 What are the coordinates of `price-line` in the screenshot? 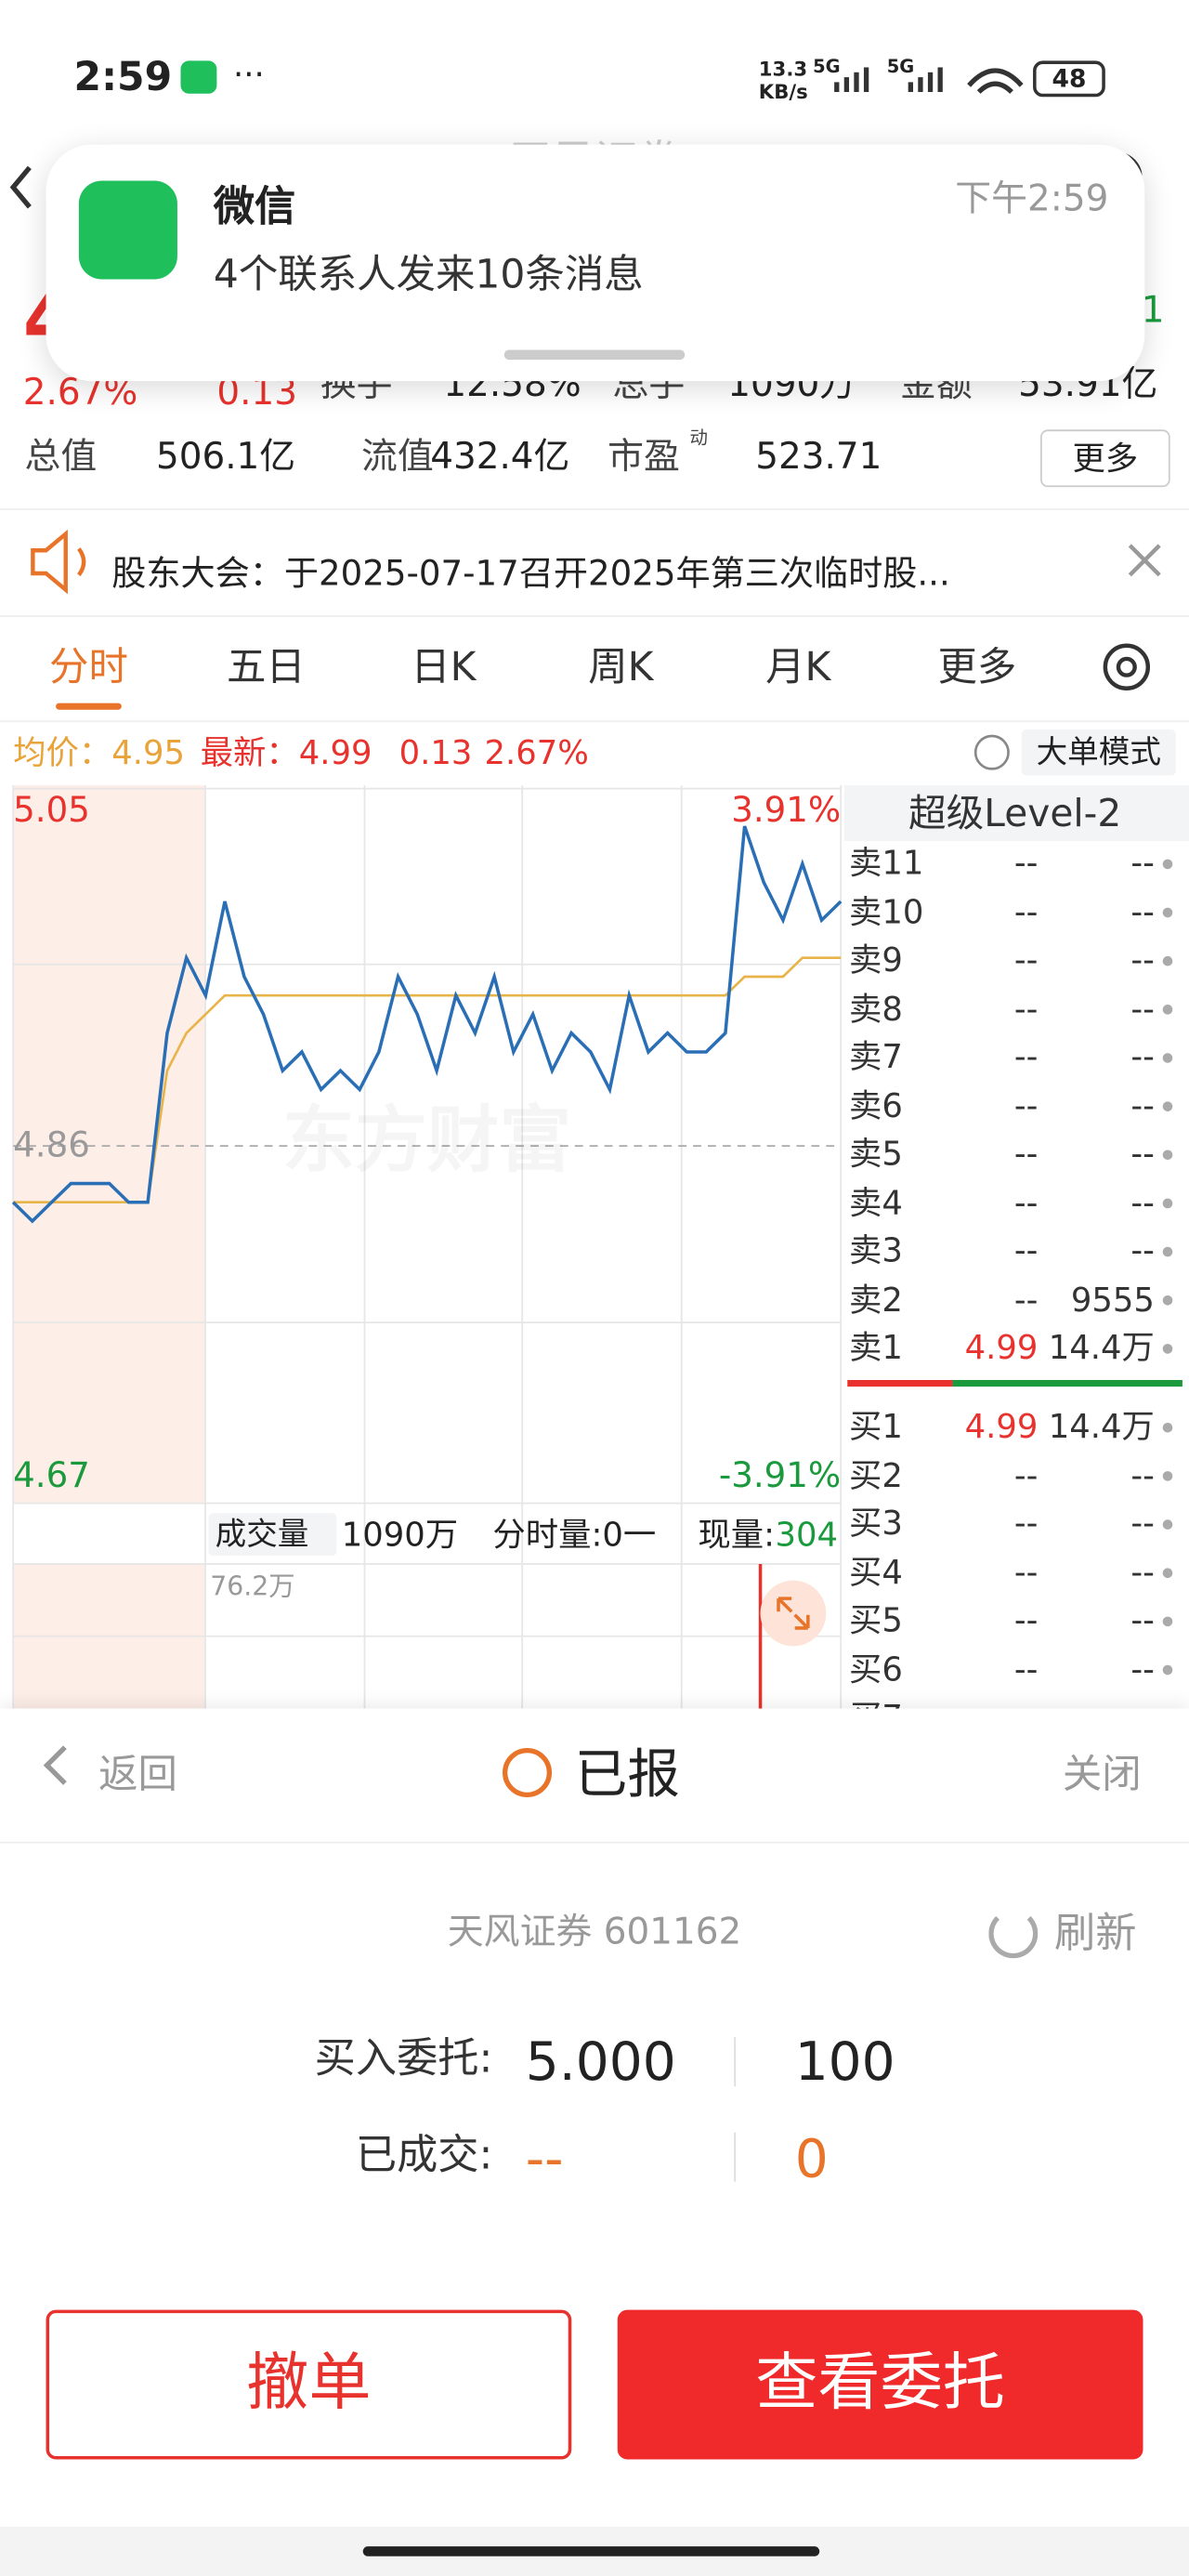 It's located at (427, 1024).